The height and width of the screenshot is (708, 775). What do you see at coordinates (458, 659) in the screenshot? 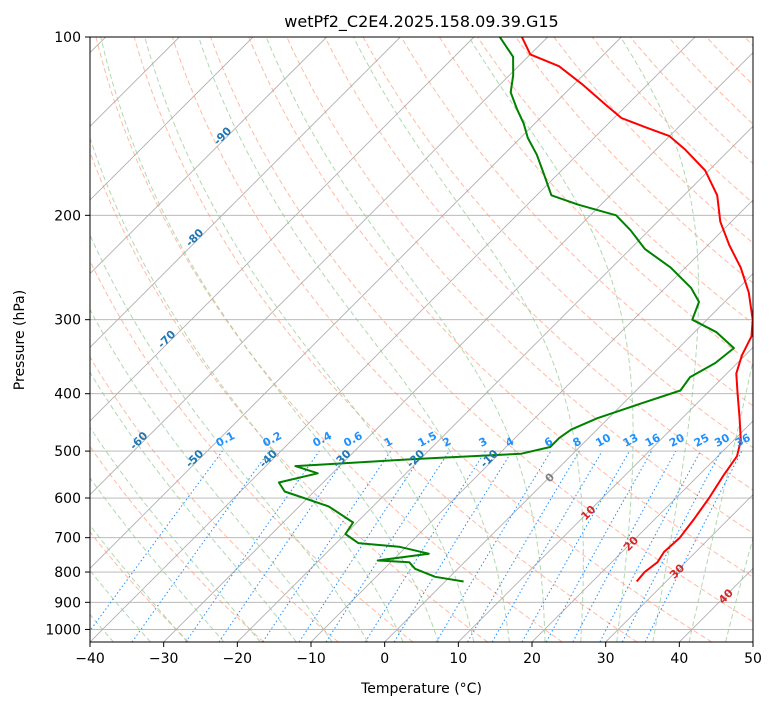
I see `x-tick-label: 10` at bounding box center [458, 659].